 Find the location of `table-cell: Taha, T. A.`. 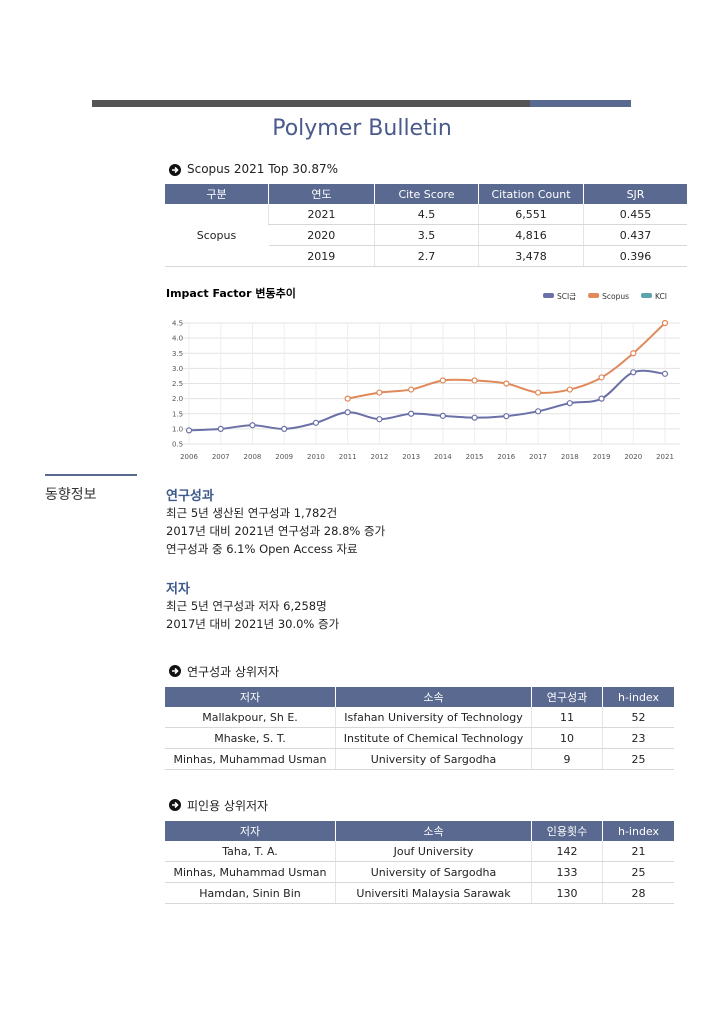

table-cell: Taha, T. A. is located at coordinates (250, 851).